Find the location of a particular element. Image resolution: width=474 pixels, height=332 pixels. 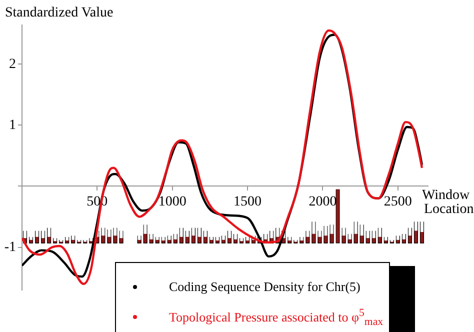

y-tick-label: -1 is located at coordinates (10, 247).